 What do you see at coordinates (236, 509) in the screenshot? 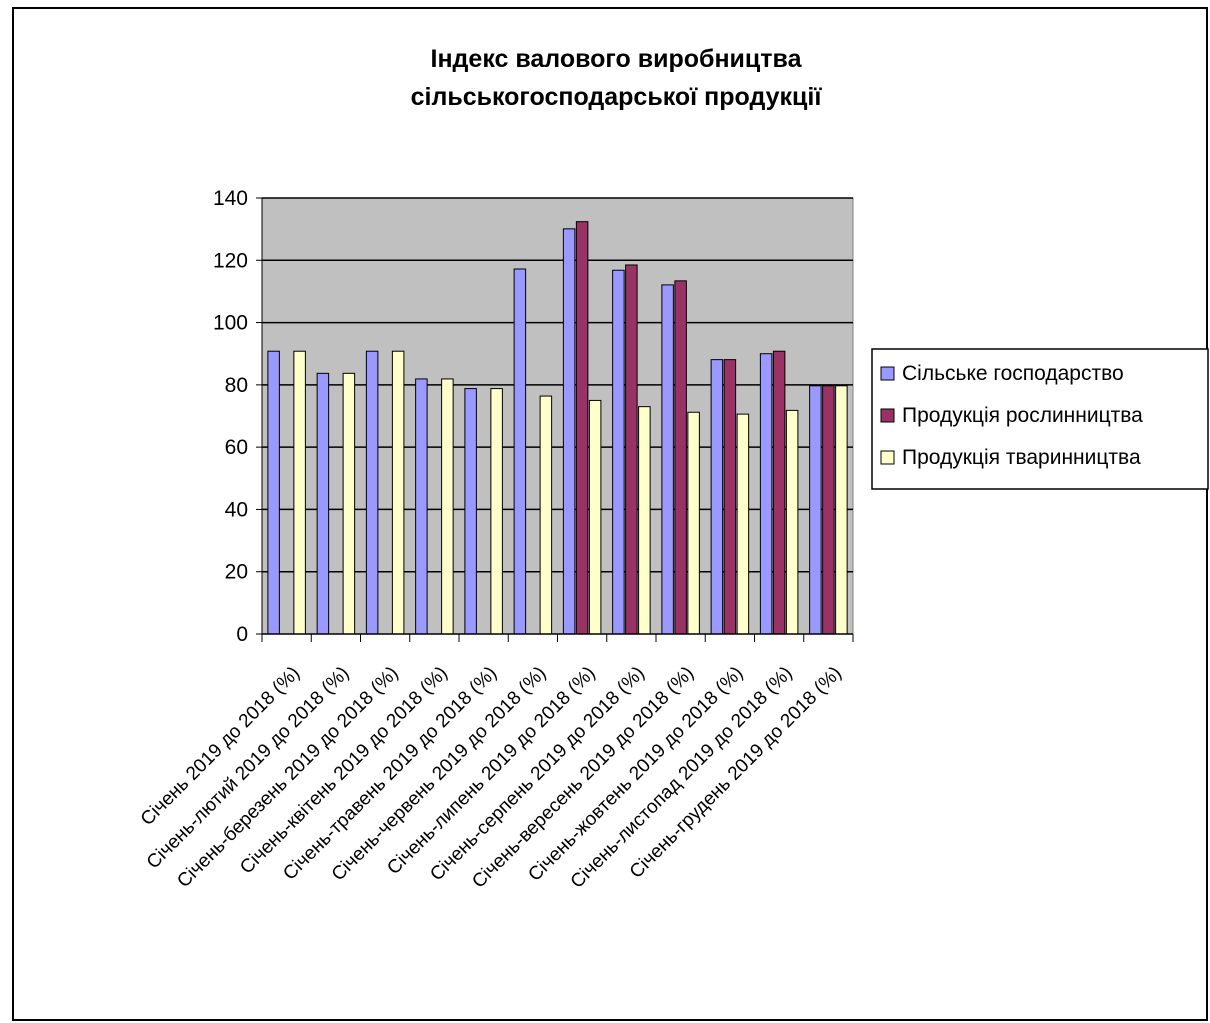
I see `y-tick-label: 40` at bounding box center [236, 509].